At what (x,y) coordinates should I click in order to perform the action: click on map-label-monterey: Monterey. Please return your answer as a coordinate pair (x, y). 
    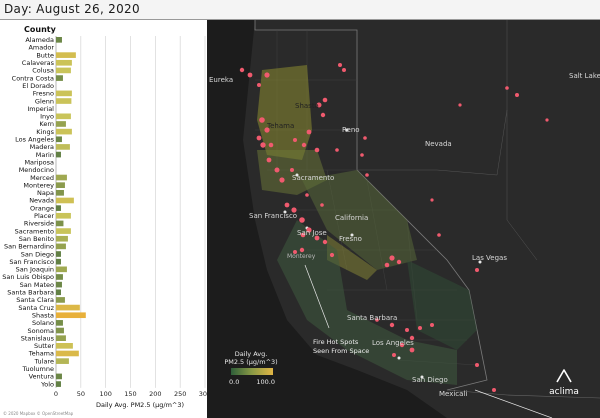
    Looking at the image, I should click on (301, 256).